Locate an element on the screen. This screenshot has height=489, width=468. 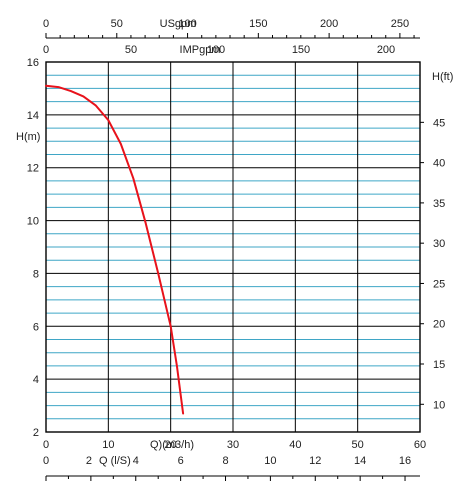
bottom-q-ls-tick-label: 10 is located at coordinates (270, 461).